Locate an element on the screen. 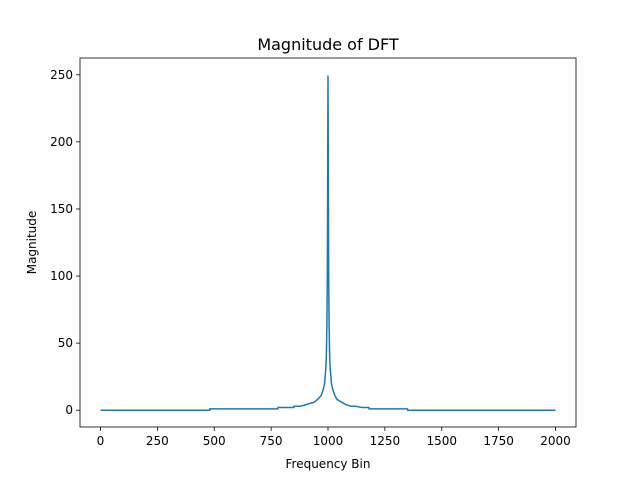 The height and width of the screenshot is (480, 640). x-tick-label: 1250 is located at coordinates (385, 441).